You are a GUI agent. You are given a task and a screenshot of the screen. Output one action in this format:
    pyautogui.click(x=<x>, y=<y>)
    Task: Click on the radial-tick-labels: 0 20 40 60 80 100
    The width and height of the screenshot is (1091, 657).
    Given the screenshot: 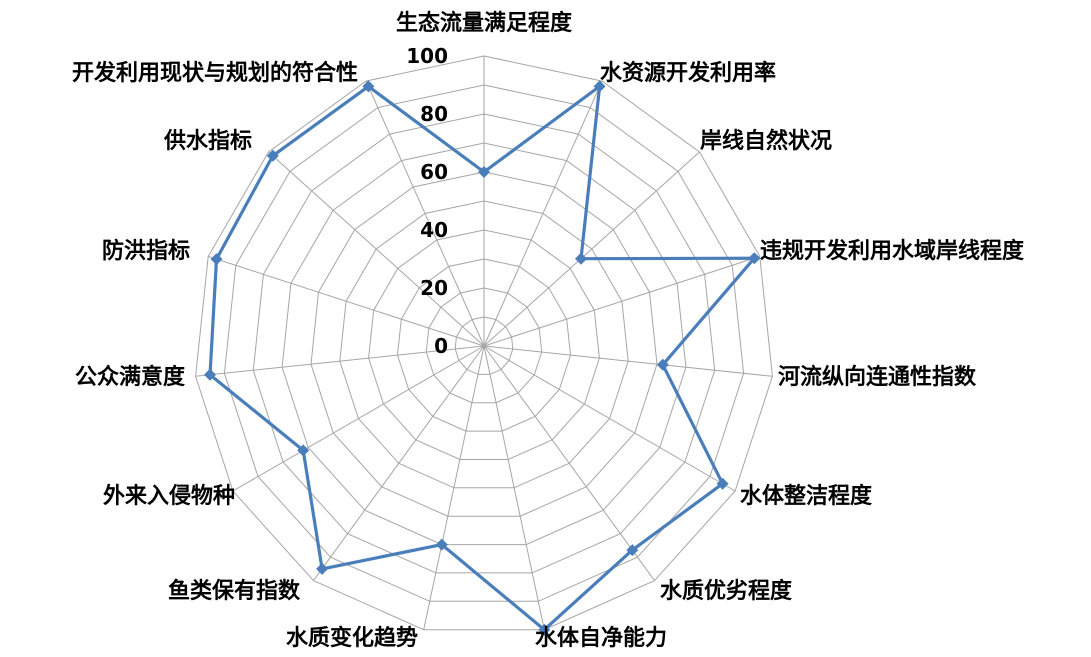 What is the action you would take?
    pyautogui.click(x=427, y=201)
    